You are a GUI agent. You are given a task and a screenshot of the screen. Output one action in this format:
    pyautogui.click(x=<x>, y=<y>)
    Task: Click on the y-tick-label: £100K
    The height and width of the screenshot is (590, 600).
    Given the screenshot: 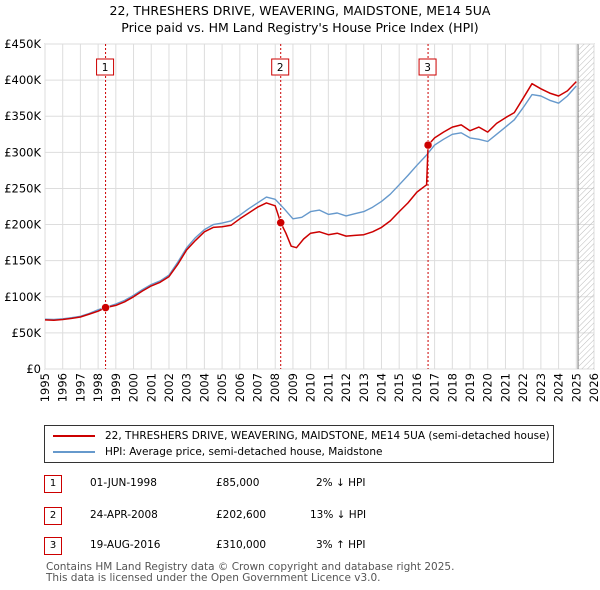 What is the action you would take?
    pyautogui.click(x=22, y=297)
    